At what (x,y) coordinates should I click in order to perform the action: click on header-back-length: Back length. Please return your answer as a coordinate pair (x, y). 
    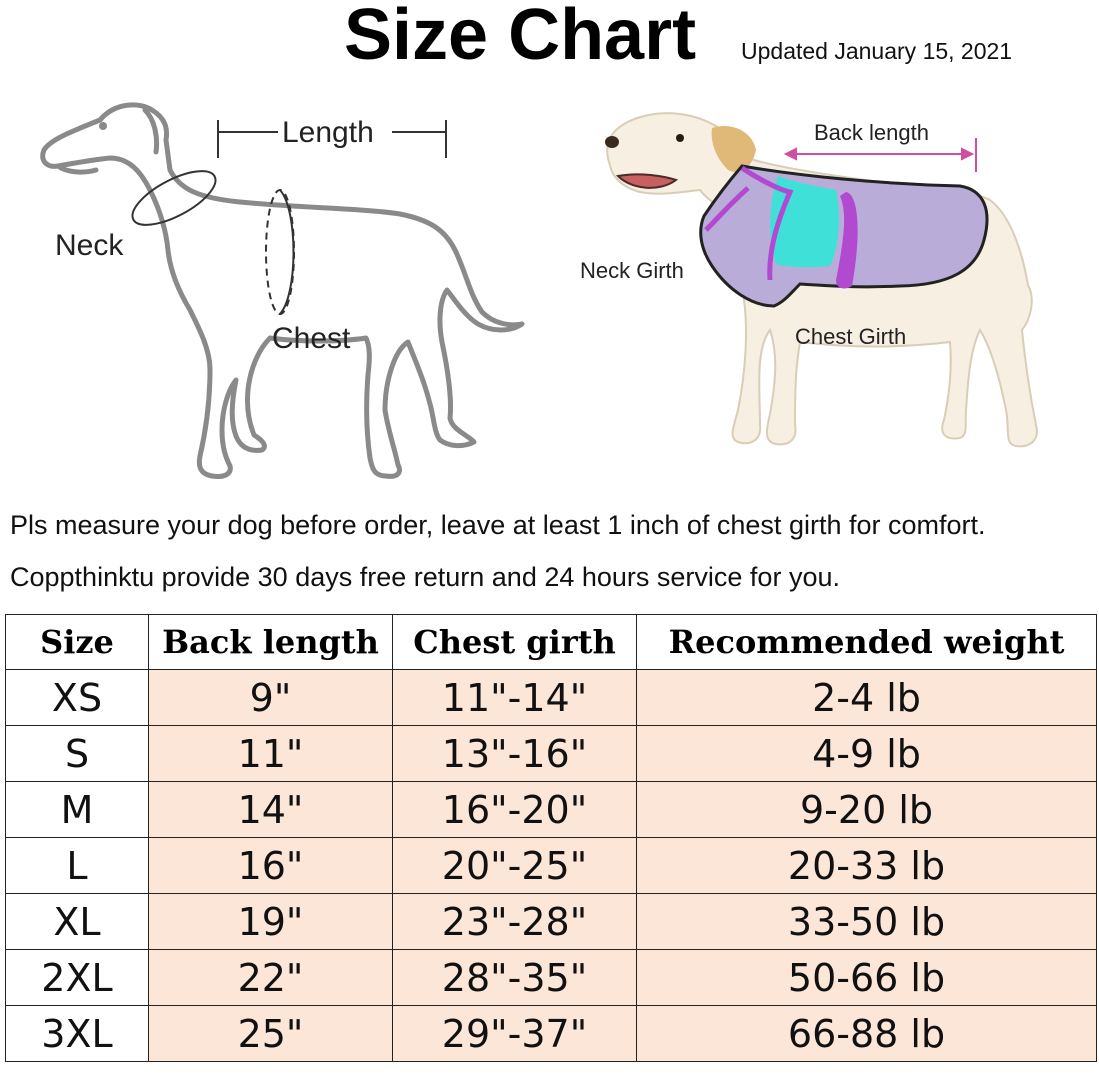
    Looking at the image, I should click on (270, 642).